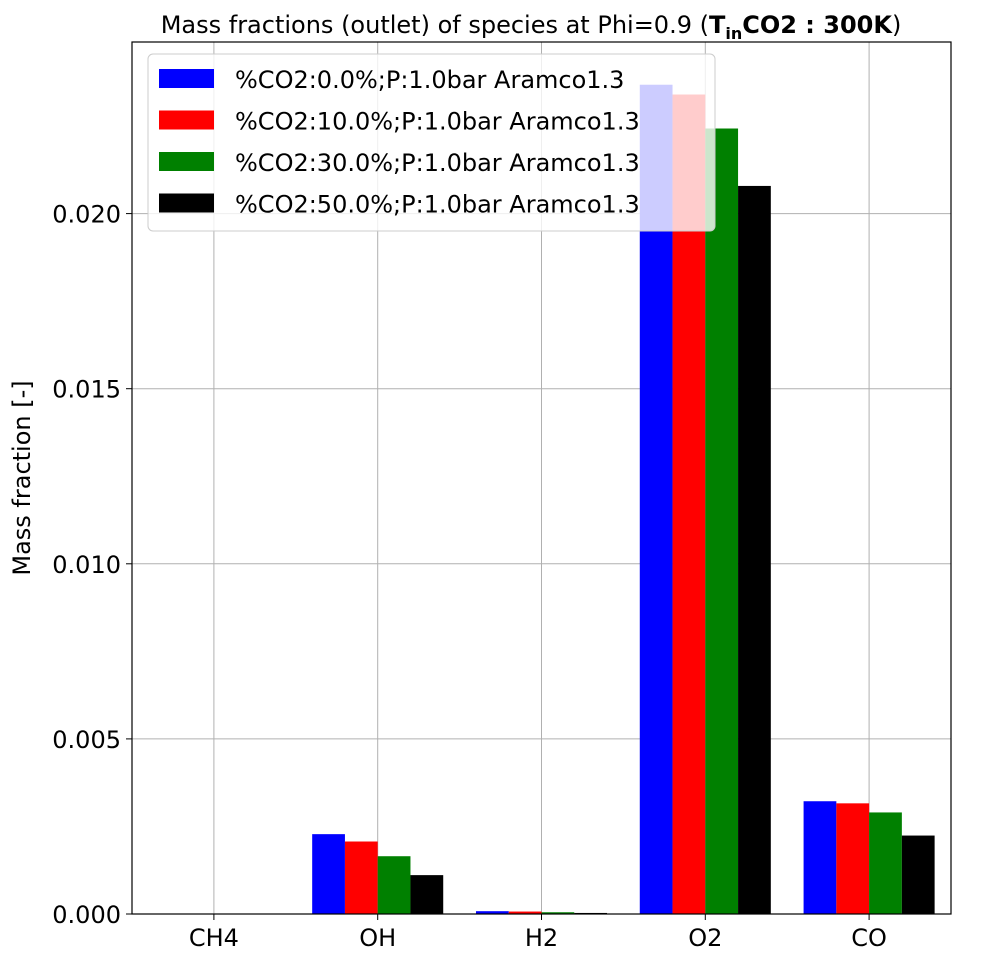  Describe the element at coordinates (86, 390) in the screenshot. I see `y-tick-label: 0.015` at that location.